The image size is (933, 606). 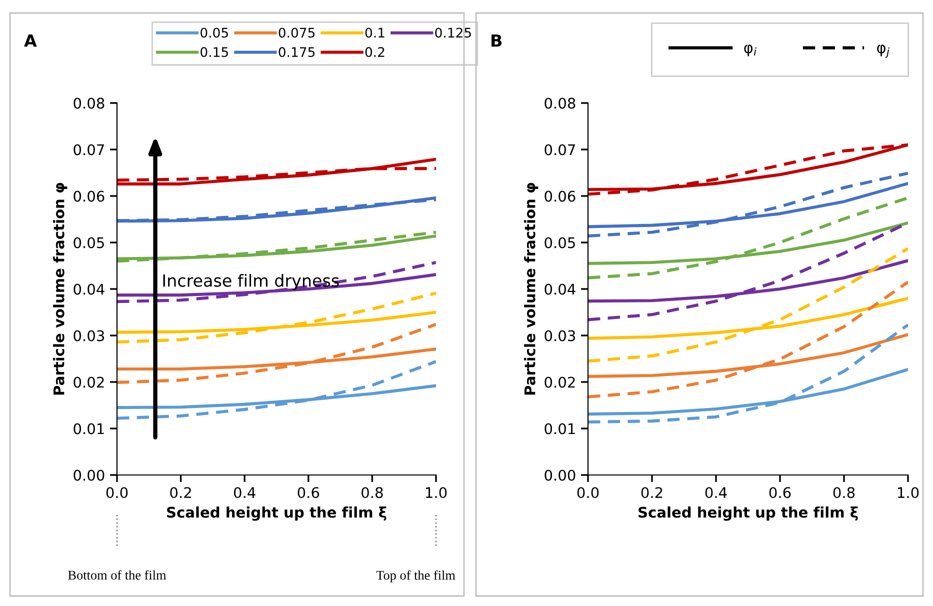 I want to click on text: φ$_{j}$, so click(x=883, y=51).